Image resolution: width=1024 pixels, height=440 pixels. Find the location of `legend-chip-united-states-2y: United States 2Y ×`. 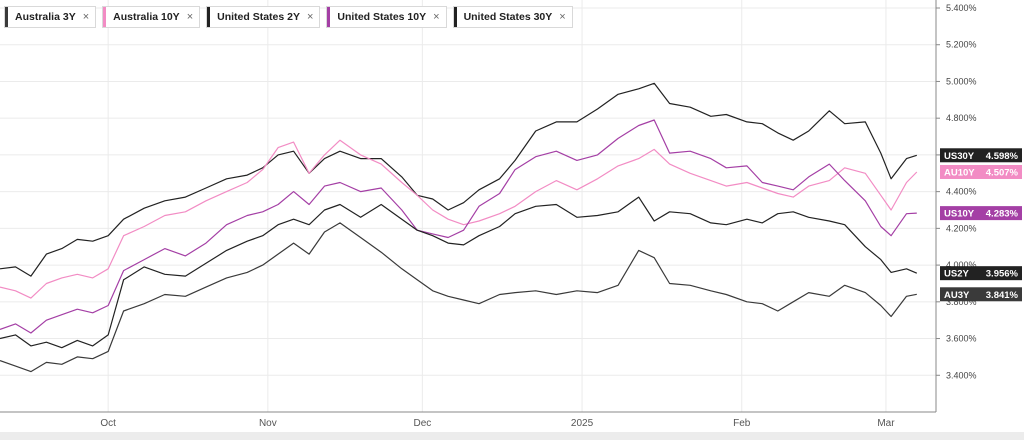

legend-chip-united-states-2y: United States 2Y × is located at coordinates (263, 17).